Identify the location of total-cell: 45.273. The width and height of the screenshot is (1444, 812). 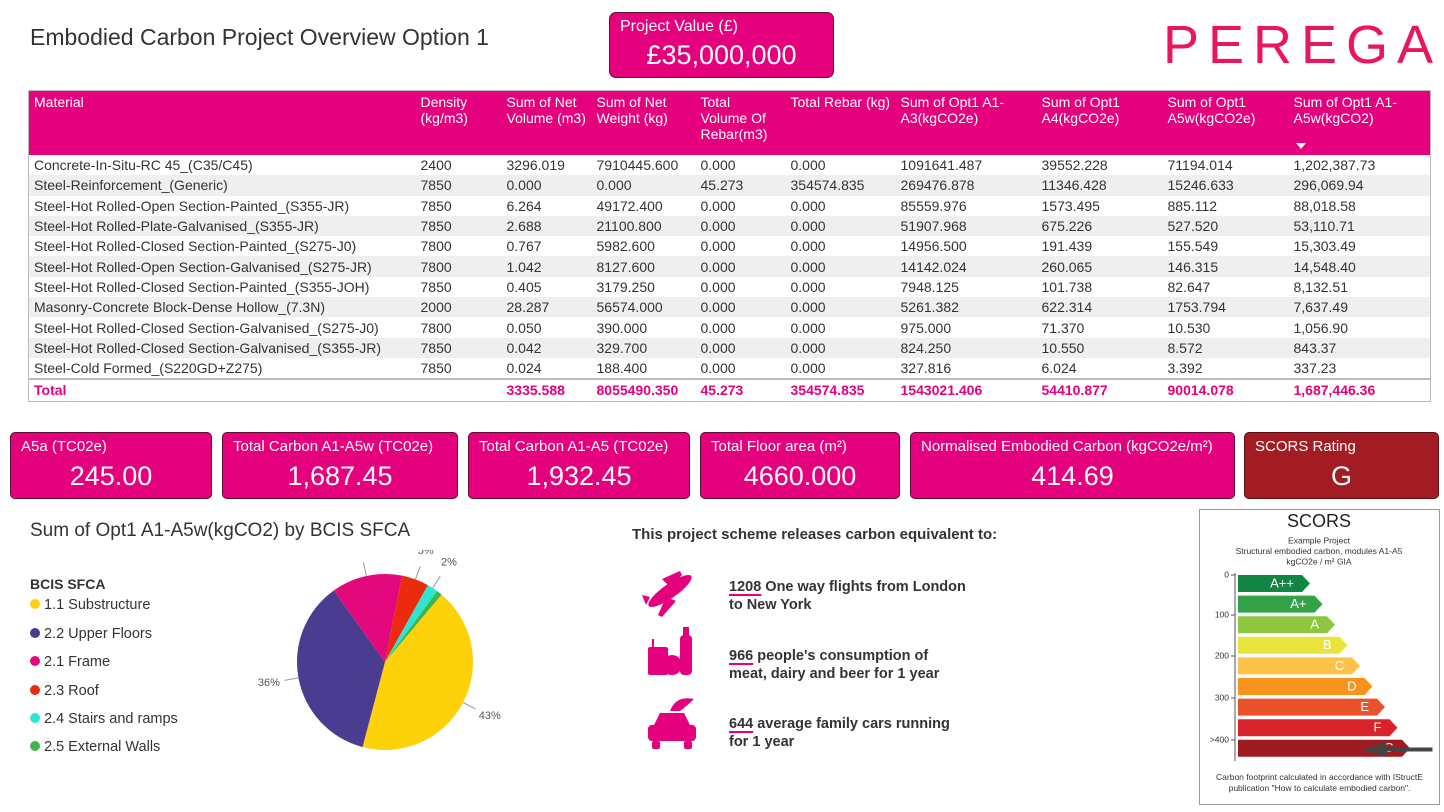
(740, 390).